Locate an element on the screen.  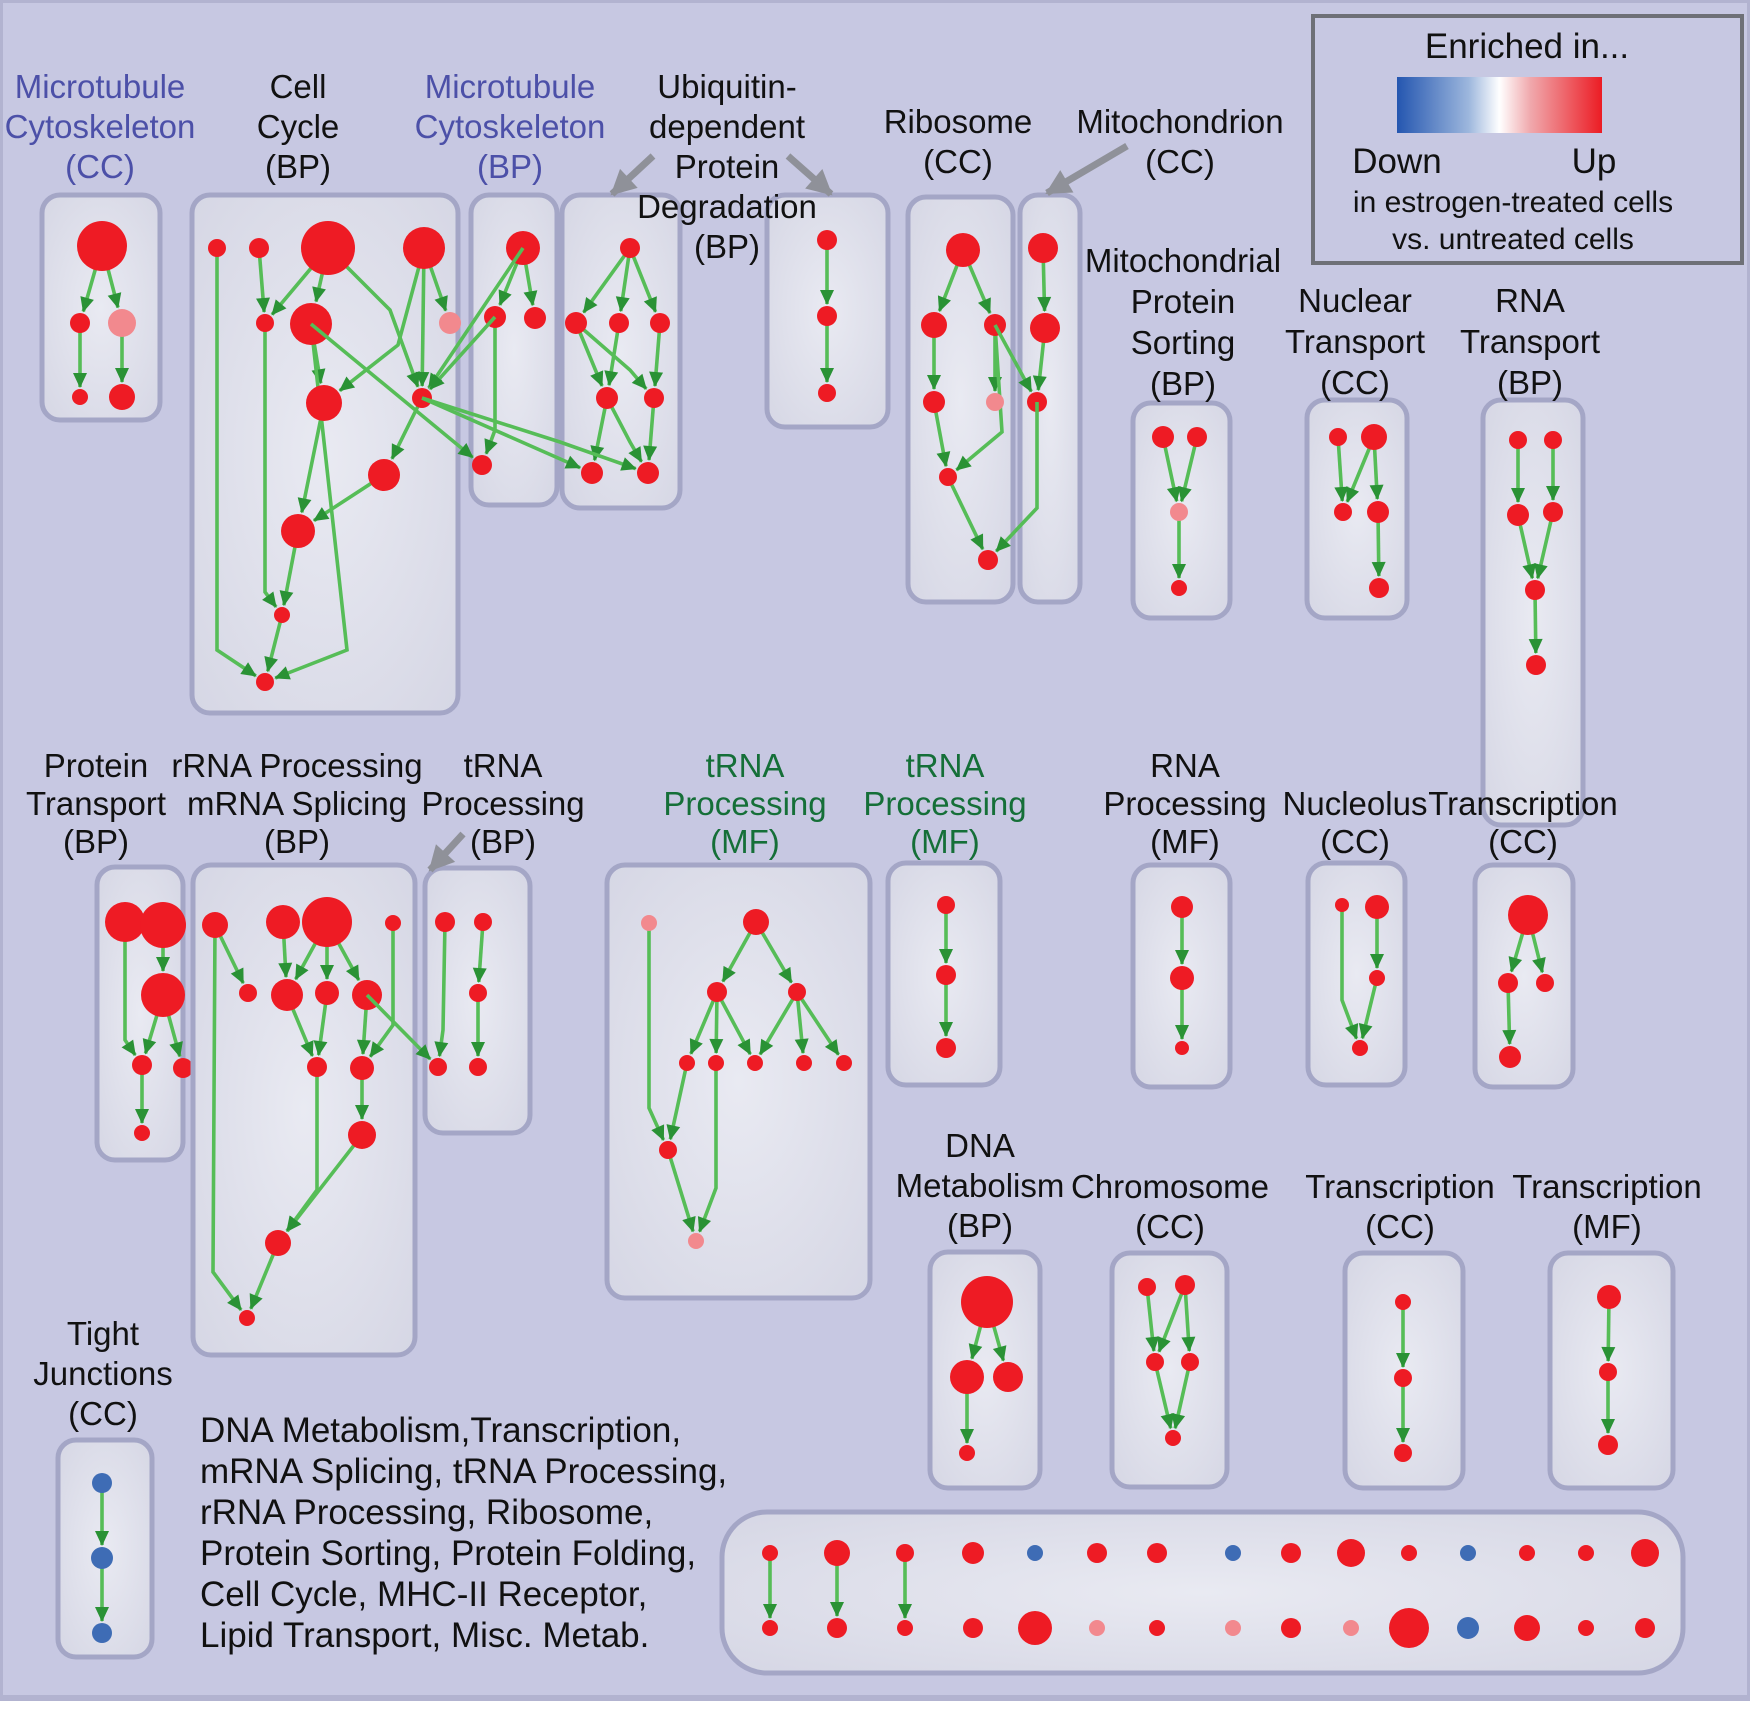
cluster-label-line: Processing is located at coordinates (944, 803).